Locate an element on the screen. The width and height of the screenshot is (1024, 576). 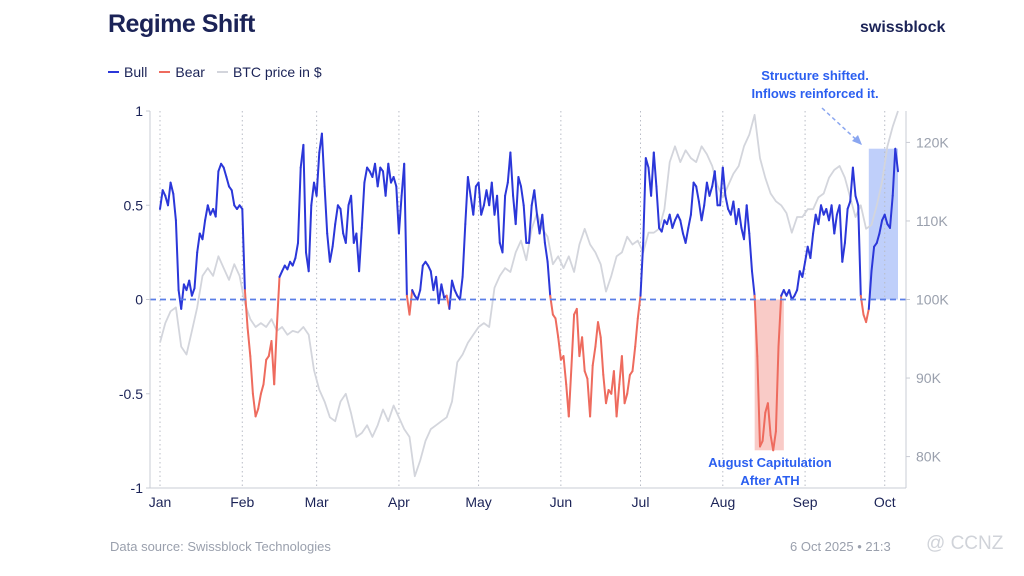
month-tick-label: Jul is located at coordinates (641, 502).